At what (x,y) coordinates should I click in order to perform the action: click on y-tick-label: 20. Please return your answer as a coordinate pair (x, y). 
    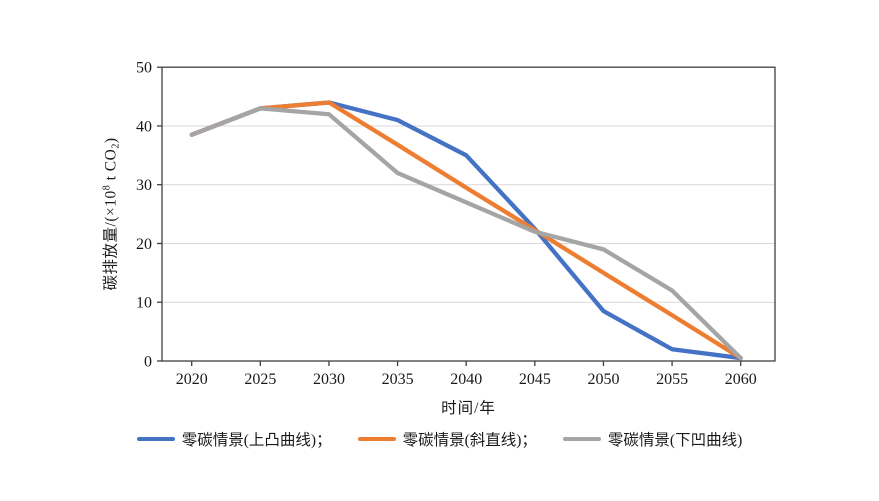
    Looking at the image, I should click on (144, 244).